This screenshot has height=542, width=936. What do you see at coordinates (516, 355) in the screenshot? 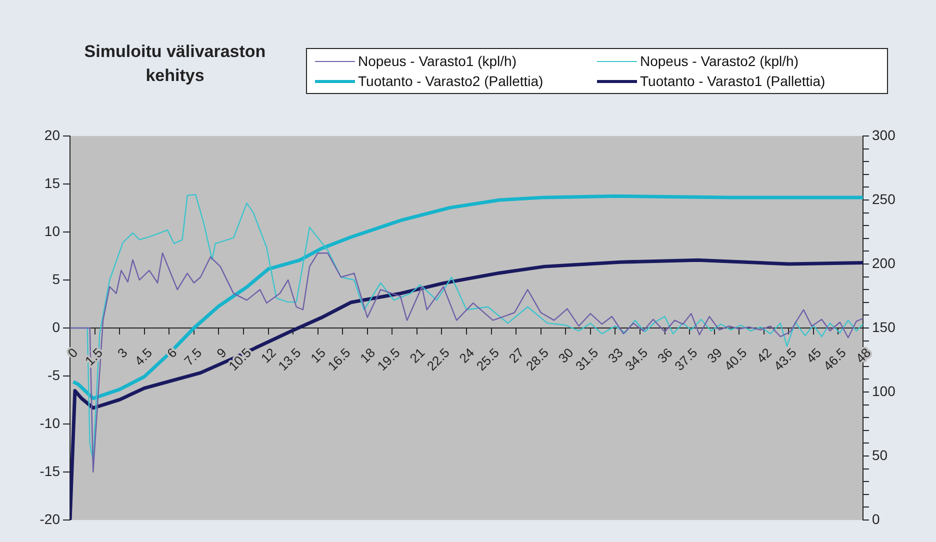
I see `x-tick-label: 27` at bounding box center [516, 355].